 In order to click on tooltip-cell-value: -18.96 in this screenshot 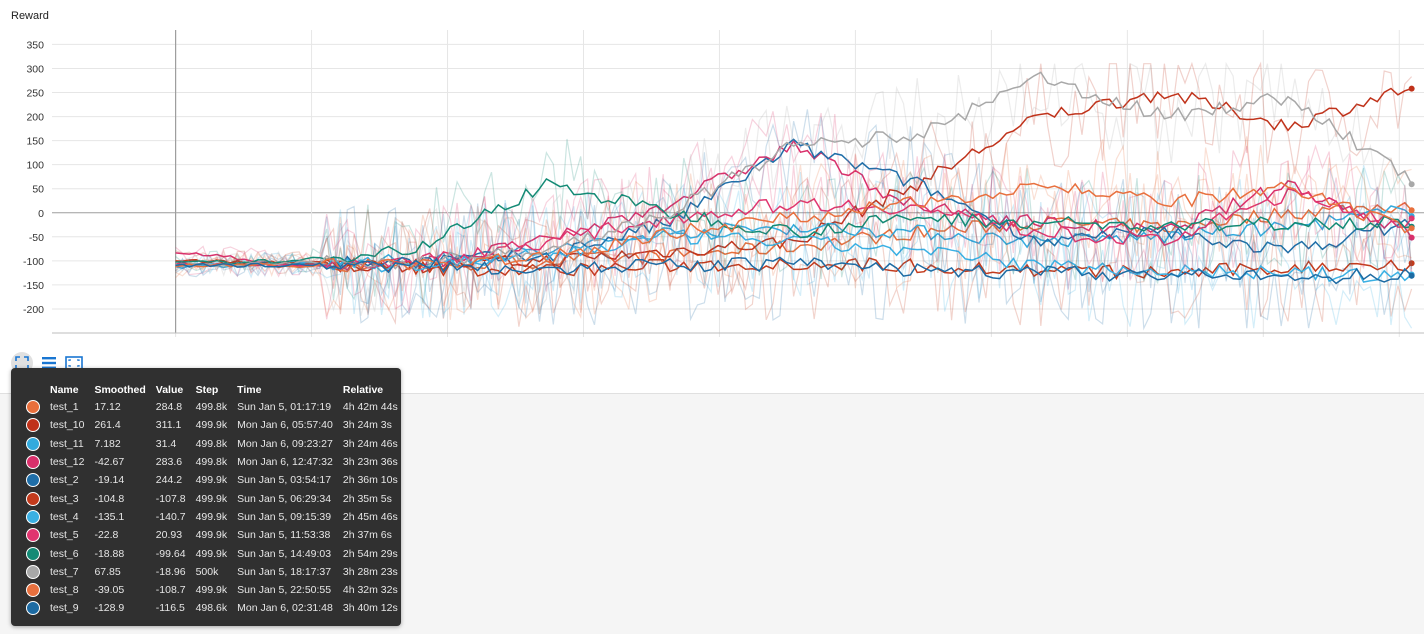, I will do `click(170, 571)`.